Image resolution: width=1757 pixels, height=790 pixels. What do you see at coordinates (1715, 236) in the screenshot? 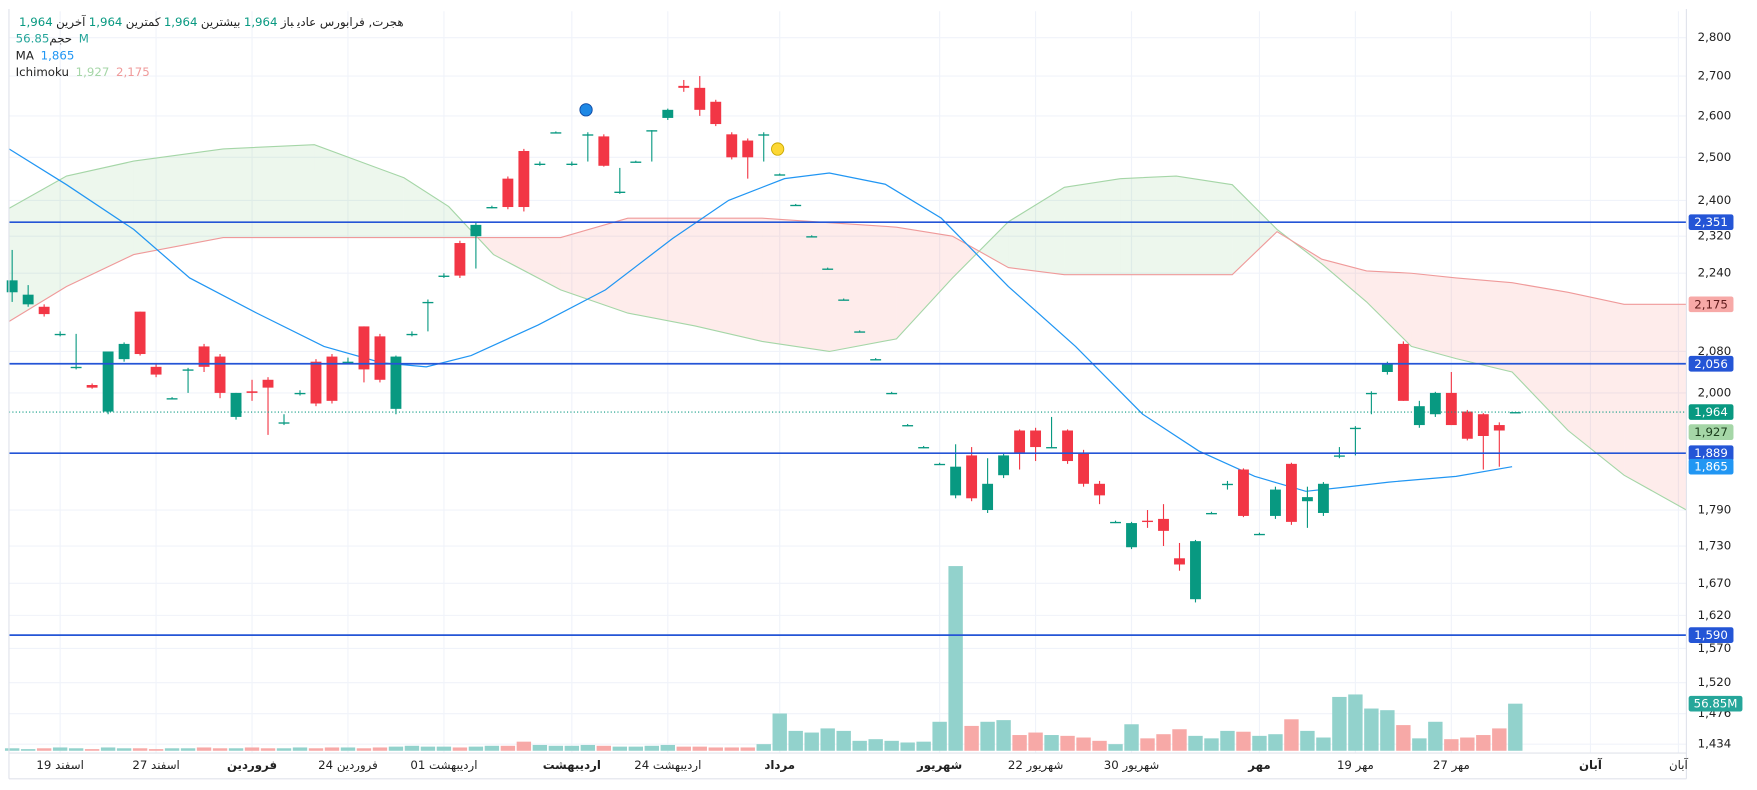
I see `y-tick-label: 2,320` at bounding box center [1715, 236].